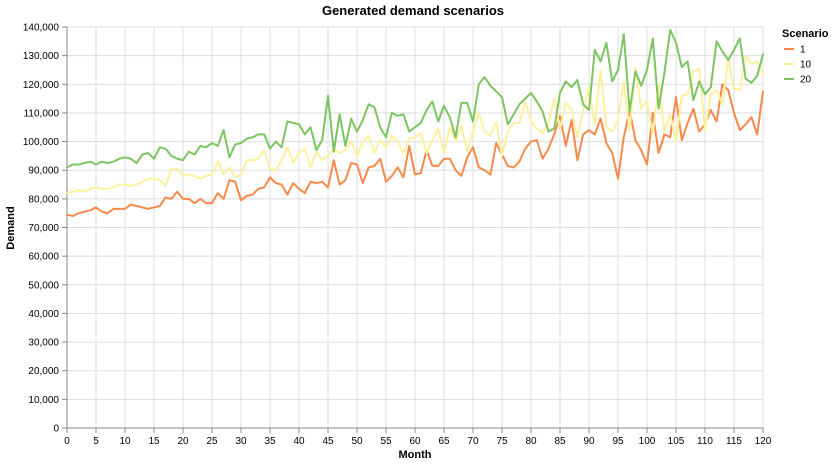  What do you see at coordinates (42, 113) in the screenshot?
I see `y-tick-label: 110,000` at bounding box center [42, 113].